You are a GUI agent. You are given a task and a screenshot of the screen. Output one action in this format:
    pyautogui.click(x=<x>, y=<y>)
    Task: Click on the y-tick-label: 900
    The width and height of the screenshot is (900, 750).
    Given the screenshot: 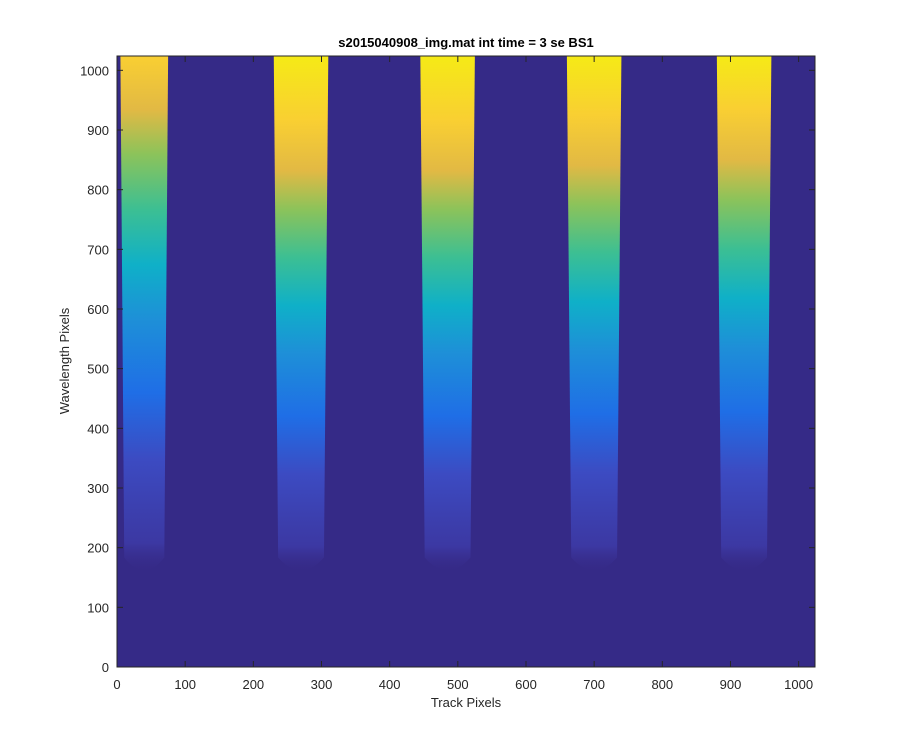 What is the action you would take?
    pyautogui.click(x=98, y=130)
    